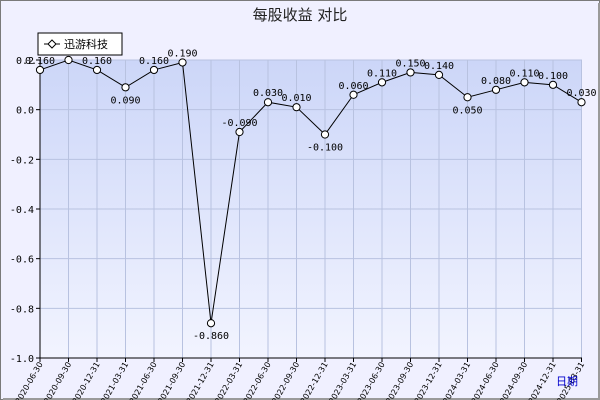 This screenshot has height=400, width=600. What do you see at coordinates (86, 44) in the screenshot?
I see `legend-series-name: 迅游科技` at bounding box center [86, 44].